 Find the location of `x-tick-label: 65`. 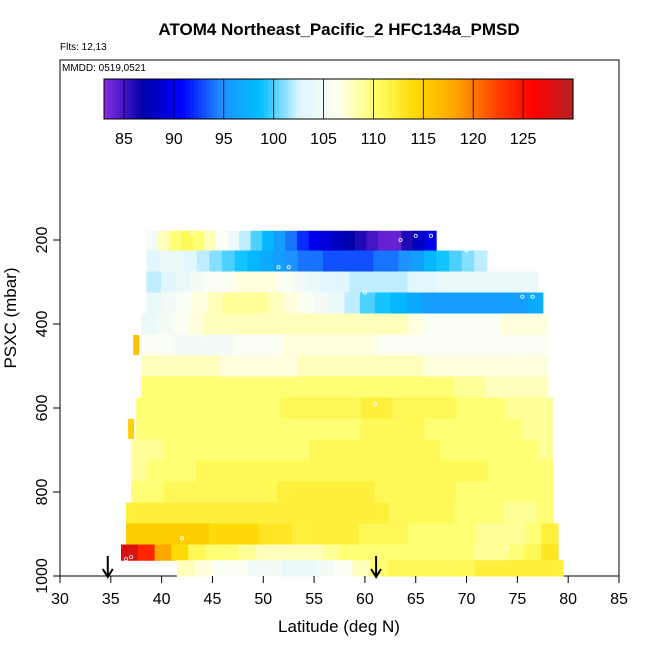

x-tick-label: 65 is located at coordinates (416, 599).